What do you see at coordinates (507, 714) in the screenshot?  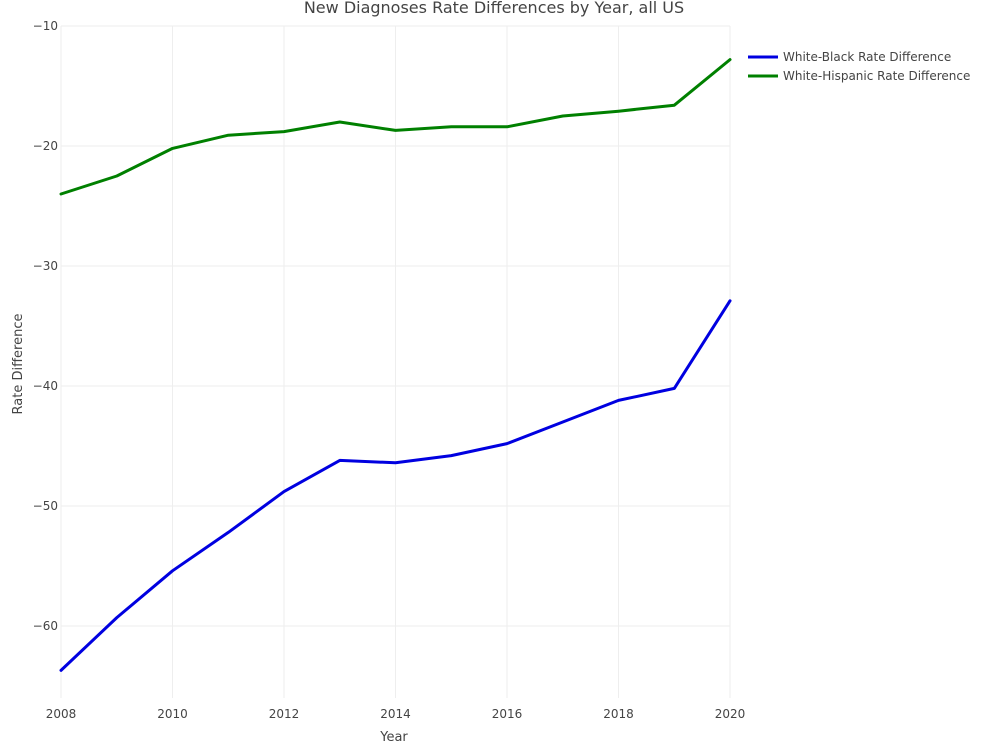 I see `x-tick-label: 2016` at bounding box center [507, 714].